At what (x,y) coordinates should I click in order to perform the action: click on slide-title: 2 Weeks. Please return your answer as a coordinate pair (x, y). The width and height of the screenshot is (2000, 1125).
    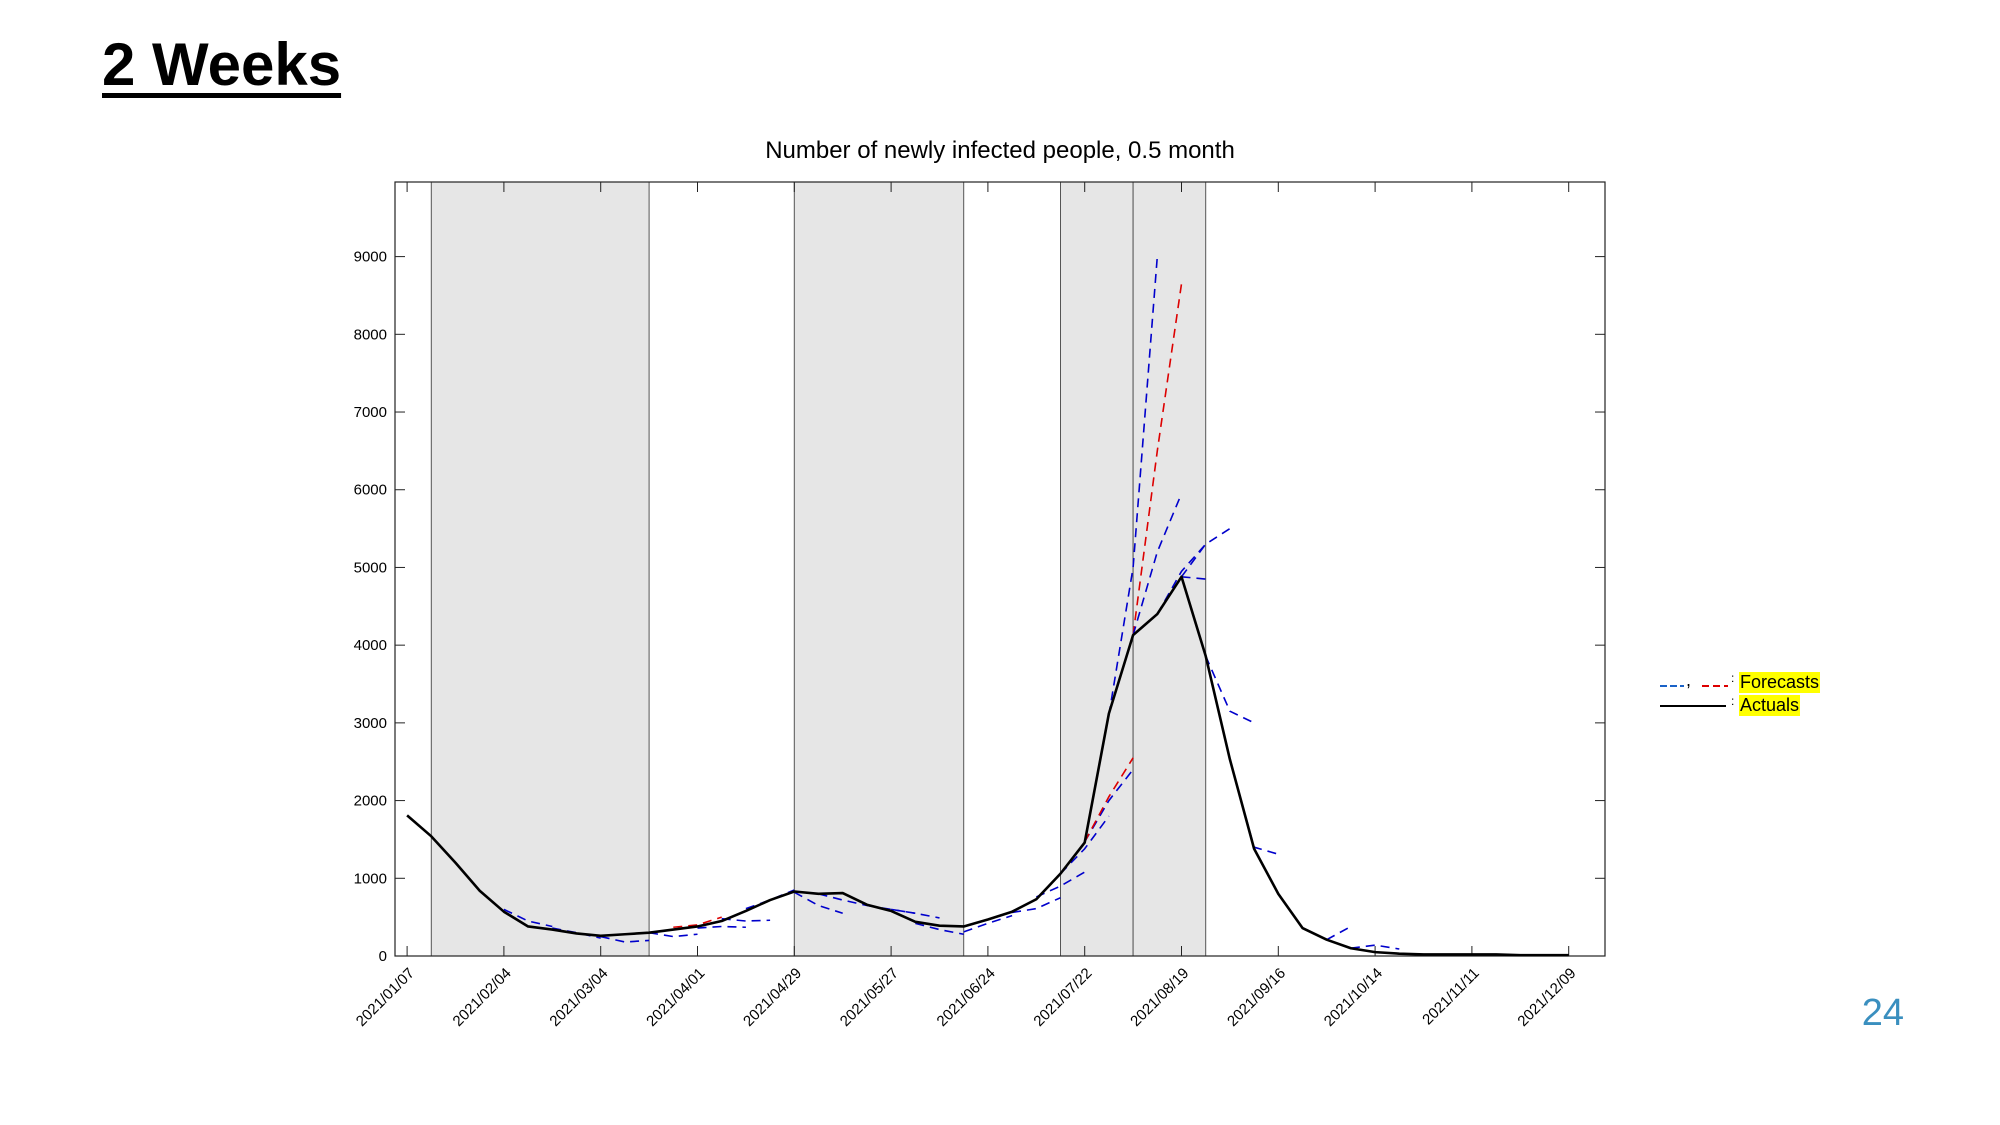
    Looking at the image, I should click on (222, 64).